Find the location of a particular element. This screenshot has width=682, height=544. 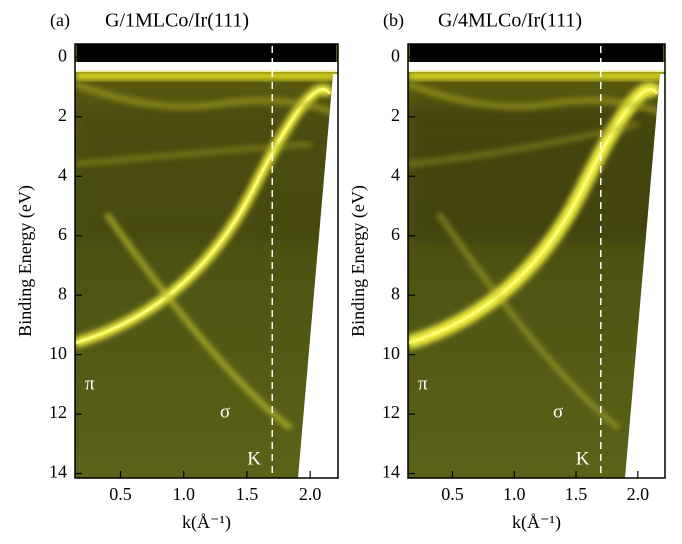

dark-region is located at coordinates (206, 174).